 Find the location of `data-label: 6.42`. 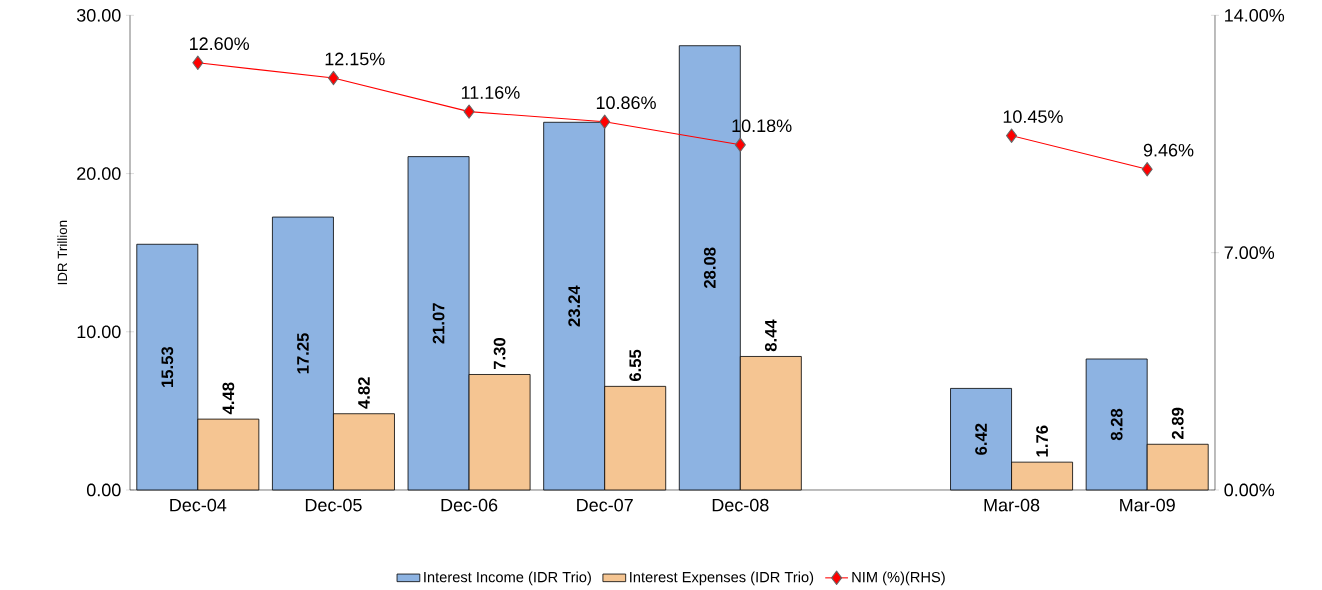

data-label: 6.42 is located at coordinates (981, 439).